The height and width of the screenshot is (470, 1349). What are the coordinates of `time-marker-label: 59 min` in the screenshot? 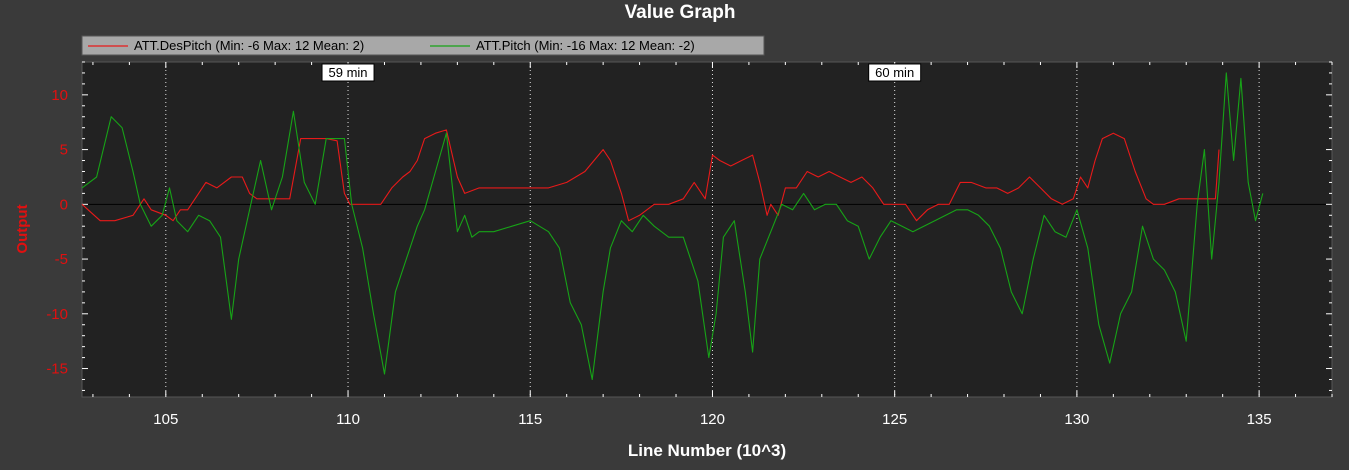 It's located at (348, 72).